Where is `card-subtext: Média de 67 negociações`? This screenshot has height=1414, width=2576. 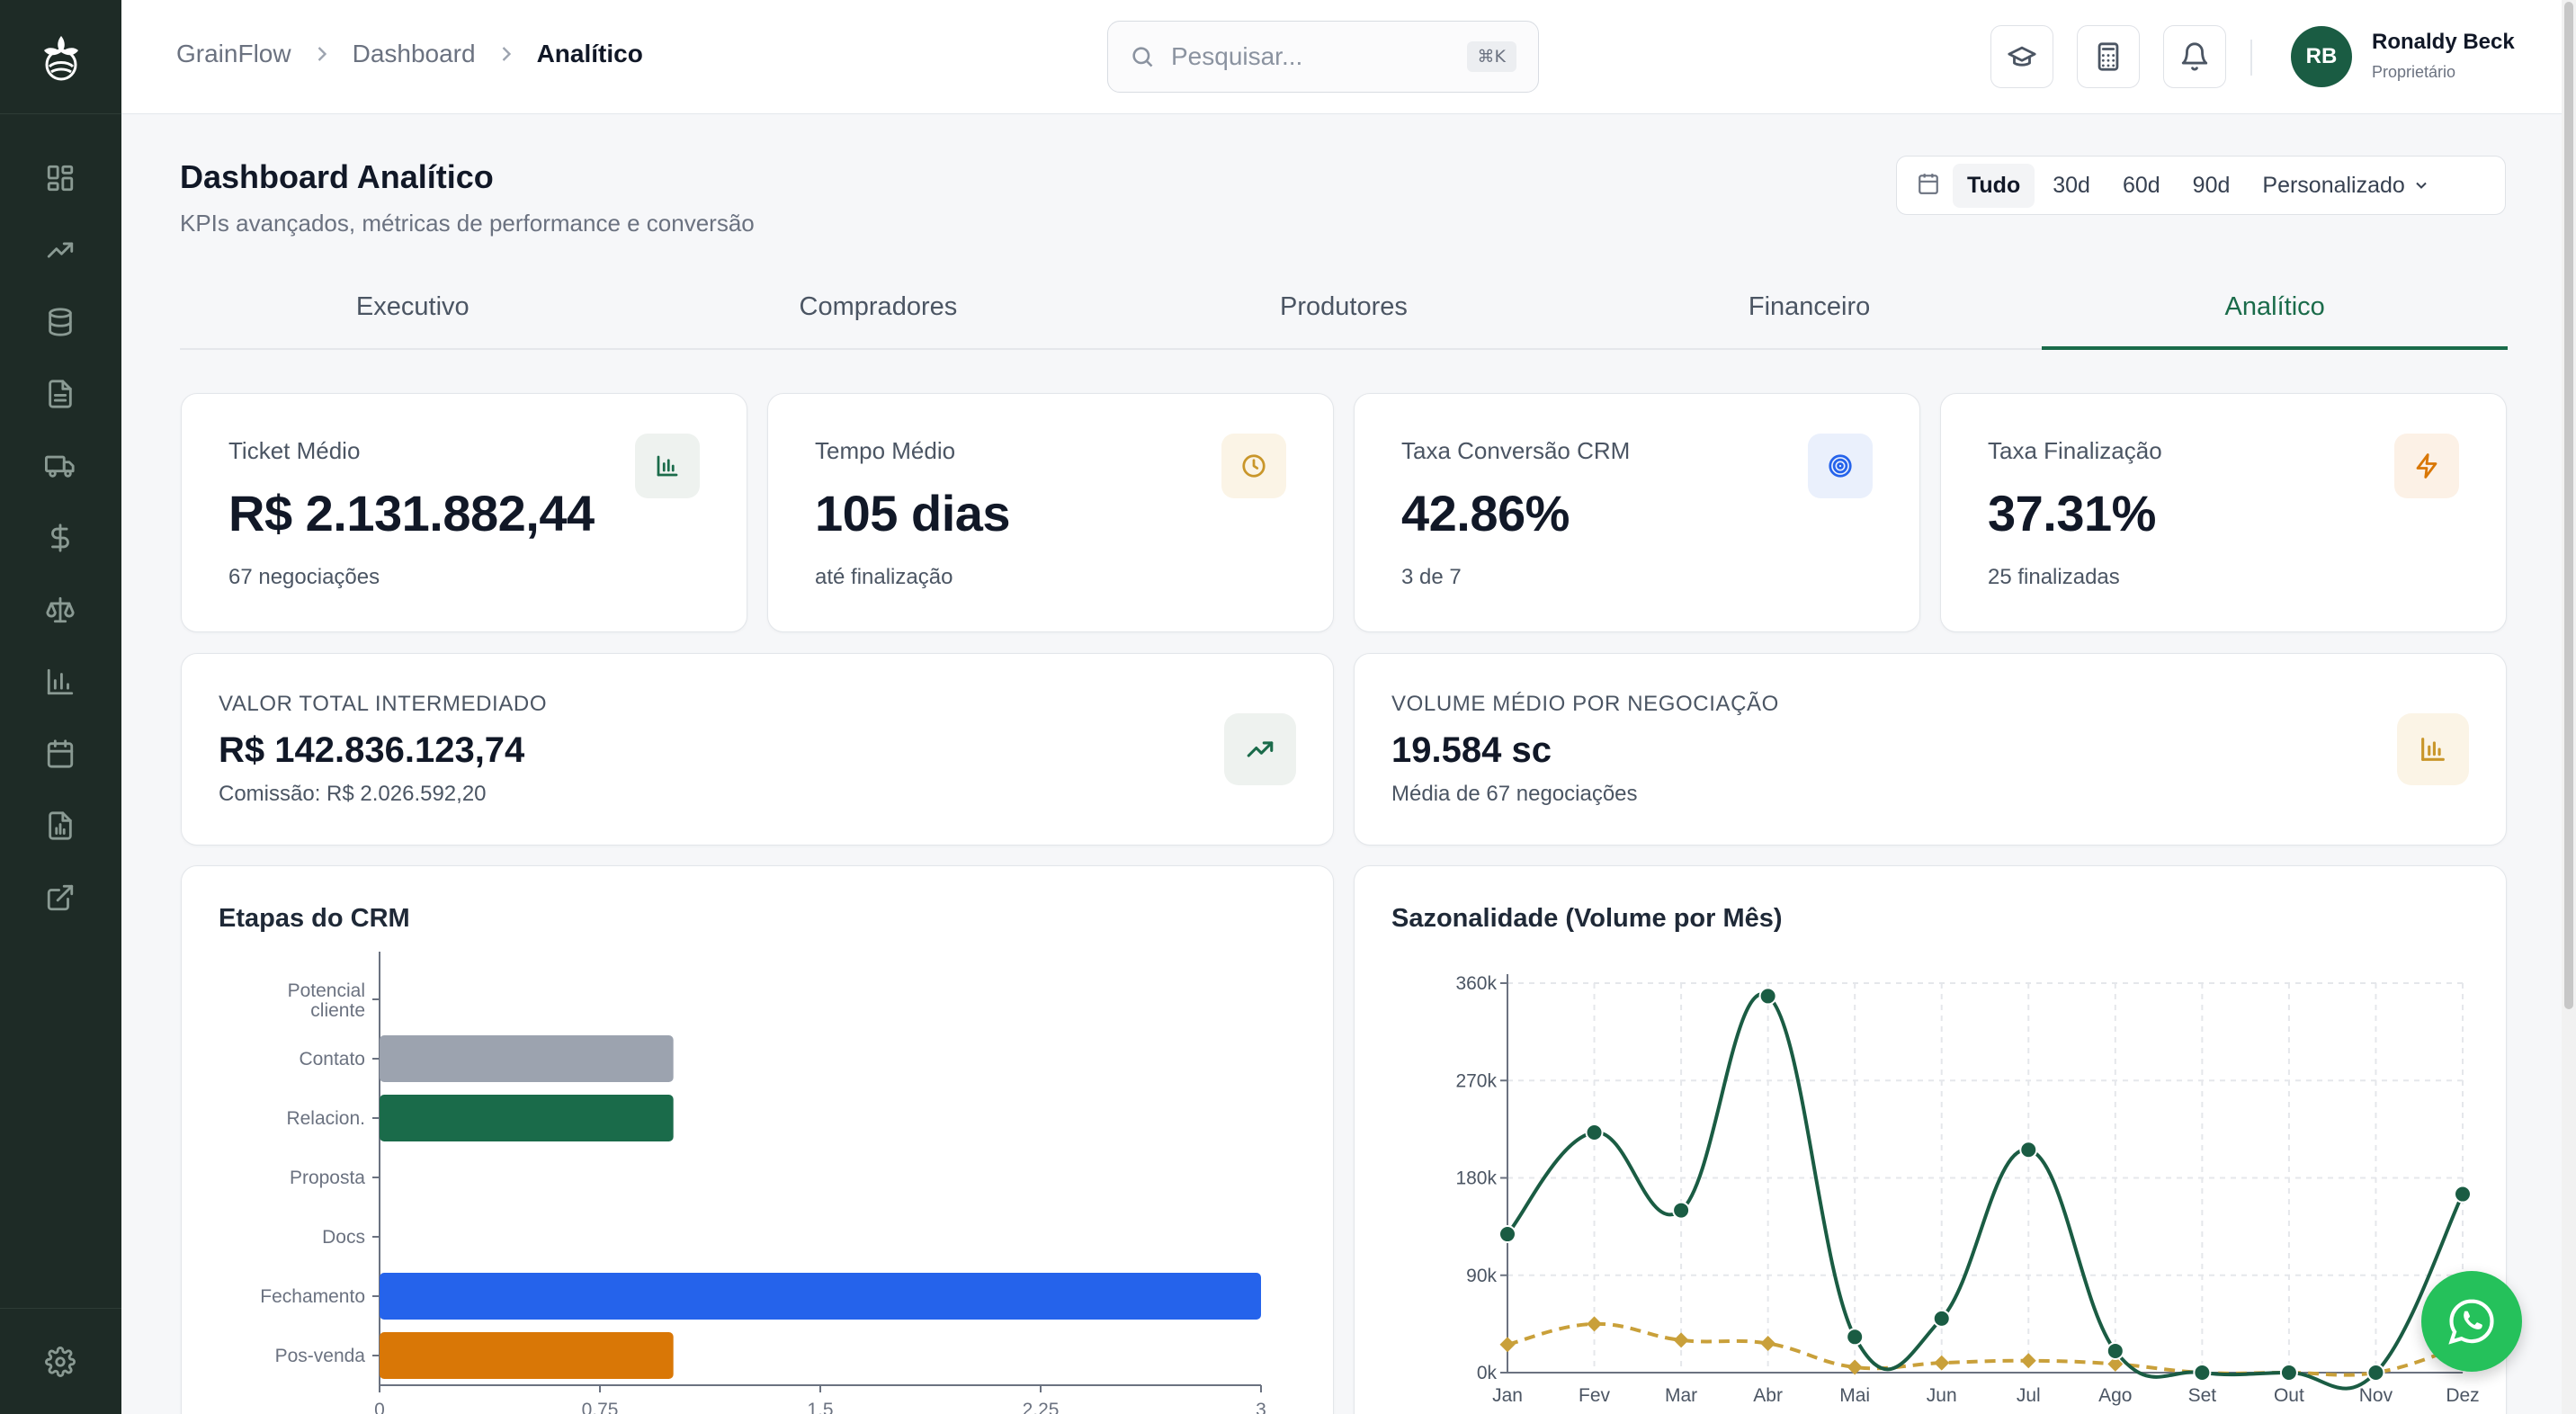
card-subtext: Média de 67 negociações is located at coordinates (1514, 794).